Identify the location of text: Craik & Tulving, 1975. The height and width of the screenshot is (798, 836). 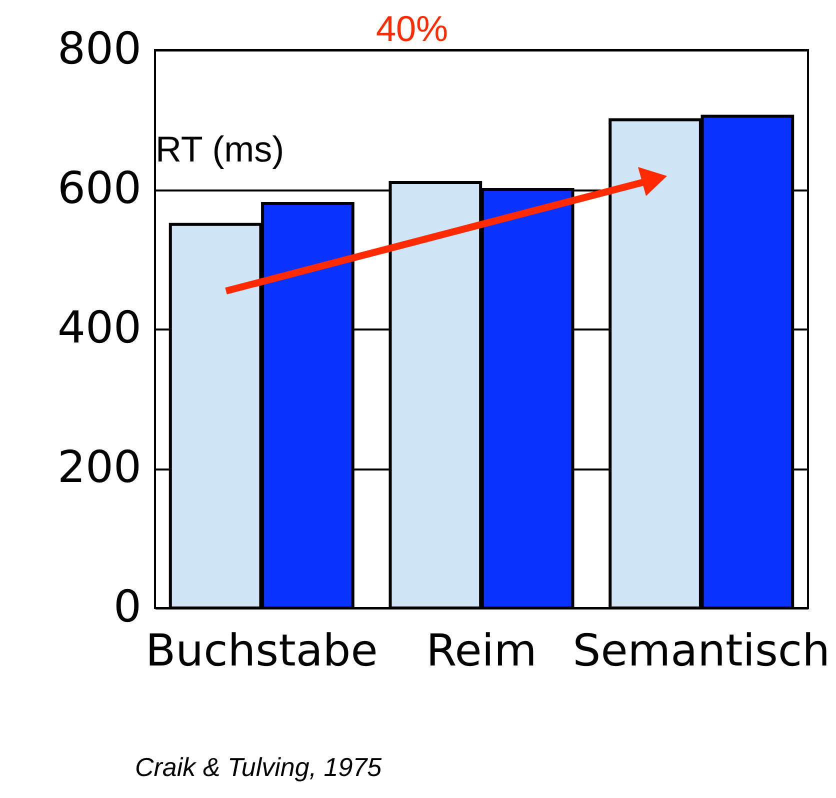
(258, 767).